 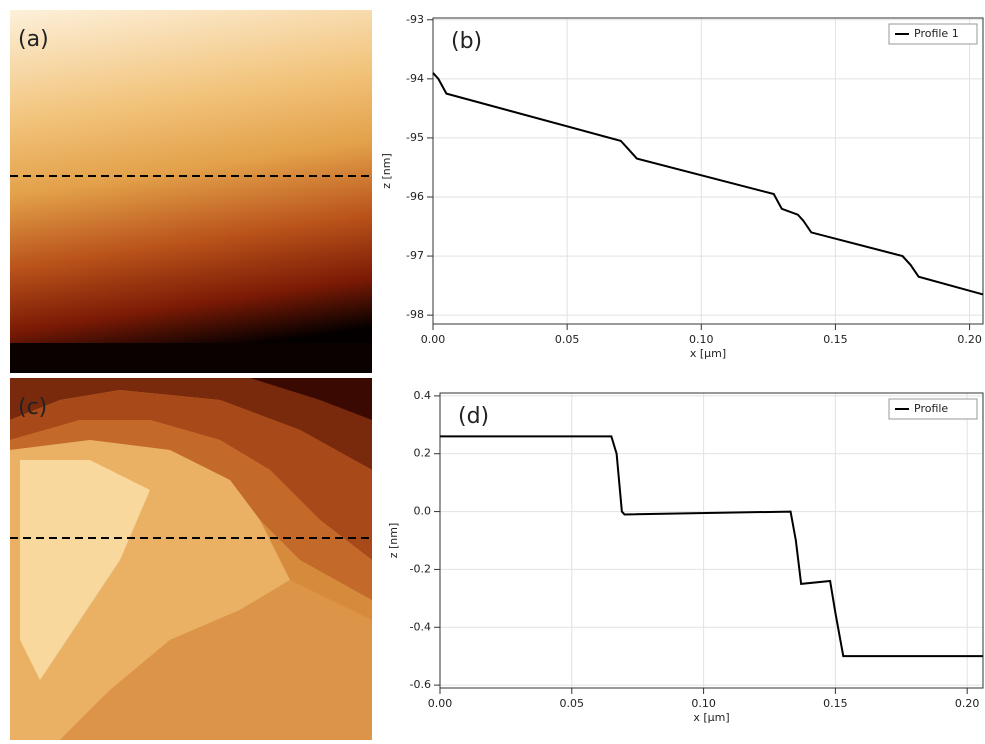 What do you see at coordinates (423, 453) in the screenshot?
I see `y-tick-label: 0.2` at bounding box center [423, 453].